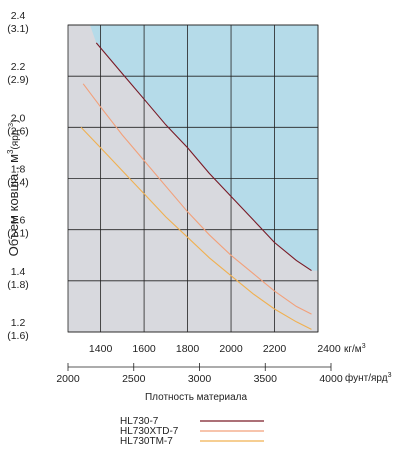 This screenshot has width=409, height=459. Describe the element at coordinates (200, 379) in the screenshot. I see `x2-tick-label: 3000` at that location.